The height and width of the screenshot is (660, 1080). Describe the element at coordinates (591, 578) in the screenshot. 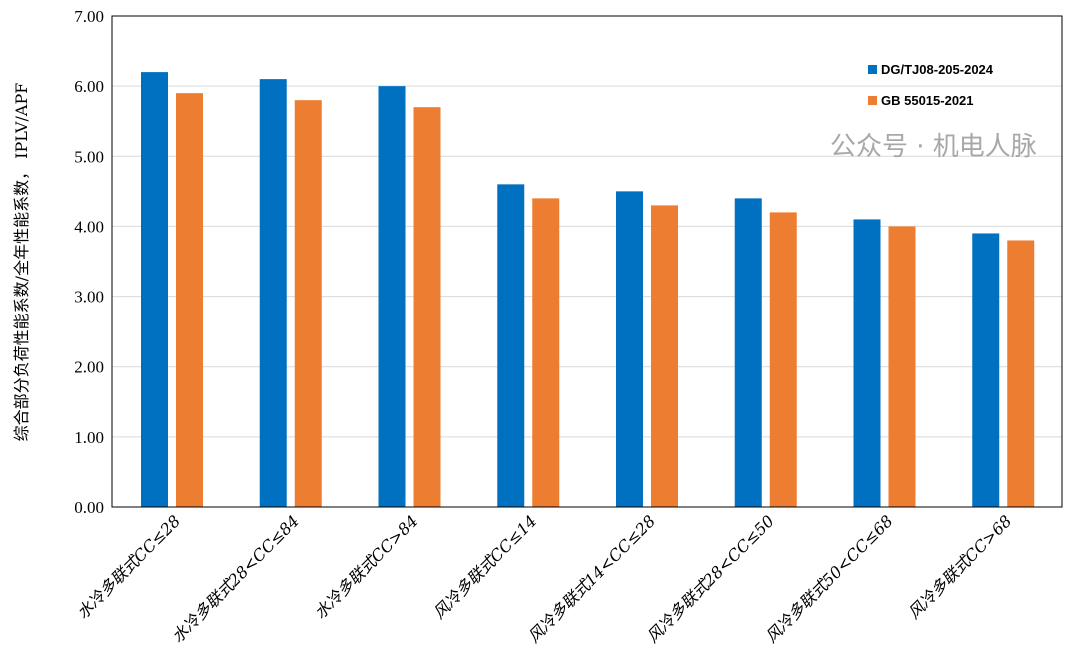

I see `x-tick-label: 风冷多联式14<CC≤28` at that location.